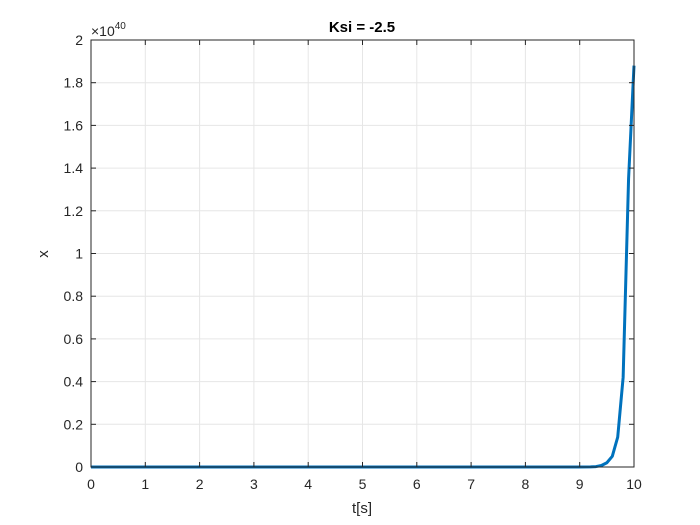 Image resolution: width=700 pixels, height=525 pixels. I want to click on x-tick-label: 2, so click(200, 484).